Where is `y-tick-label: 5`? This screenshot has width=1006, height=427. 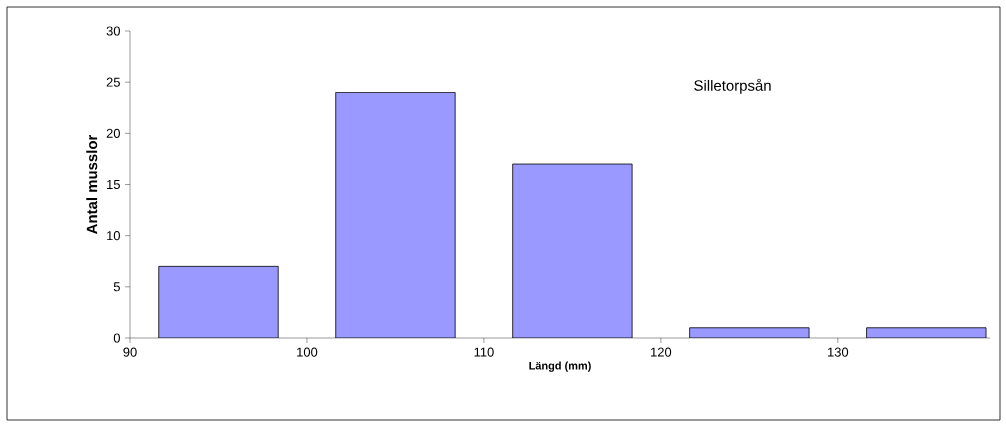
y-tick-label: 5 is located at coordinates (116, 287).